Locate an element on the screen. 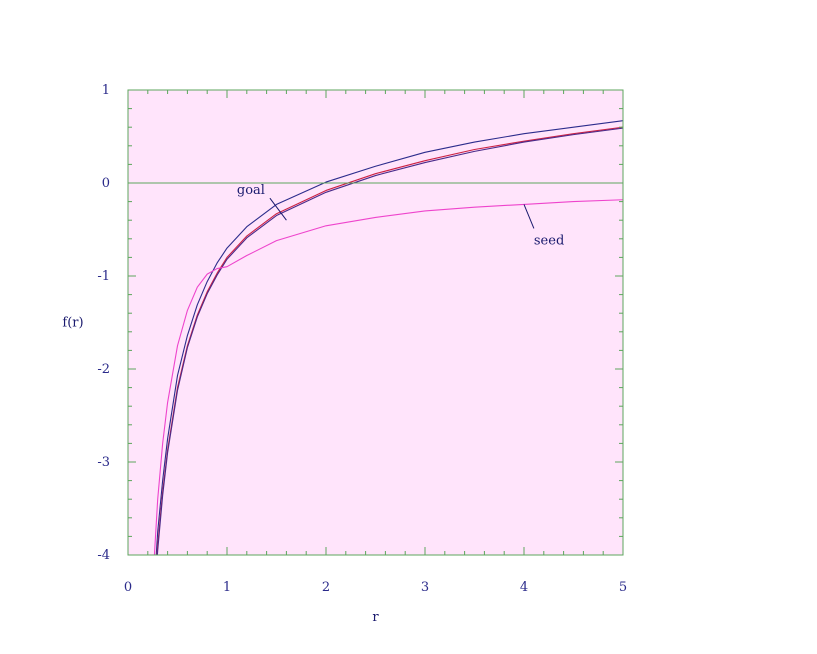 Image resolution: width=817 pixels, height=654 pixels. x-tick-label: 2 is located at coordinates (326, 587).